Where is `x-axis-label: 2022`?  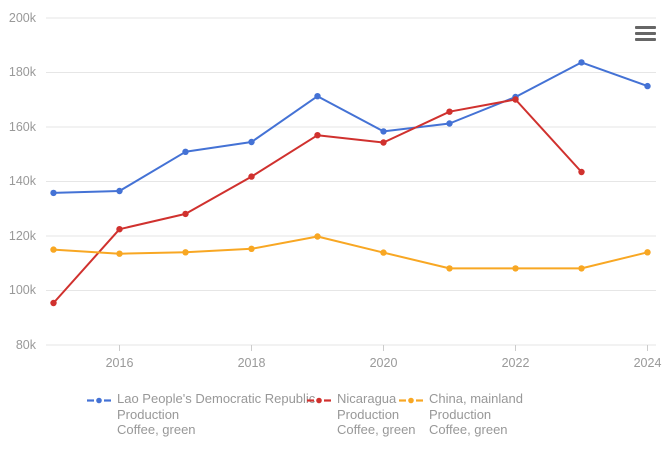
x-axis-label: 2022 is located at coordinates (515, 363).